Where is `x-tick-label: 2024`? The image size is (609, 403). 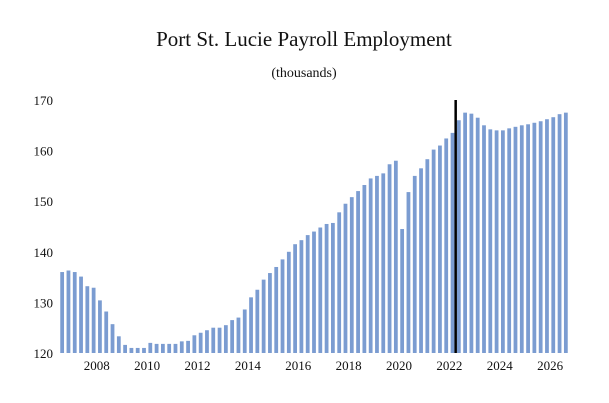
x-tick-label: 2024 is located at coordinates (500, 365).